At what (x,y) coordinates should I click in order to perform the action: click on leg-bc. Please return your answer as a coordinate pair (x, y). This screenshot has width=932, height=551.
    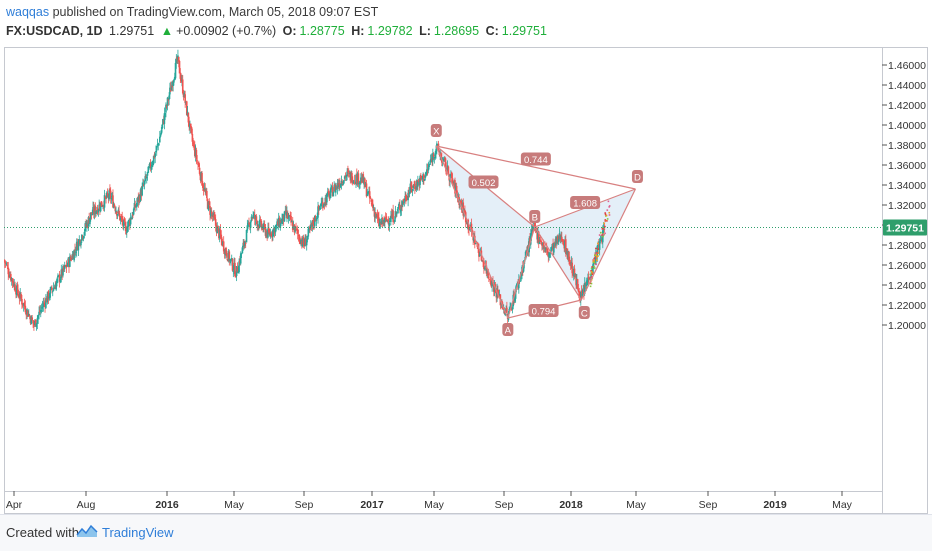
    Looking at the image, I should click on (558, 263).